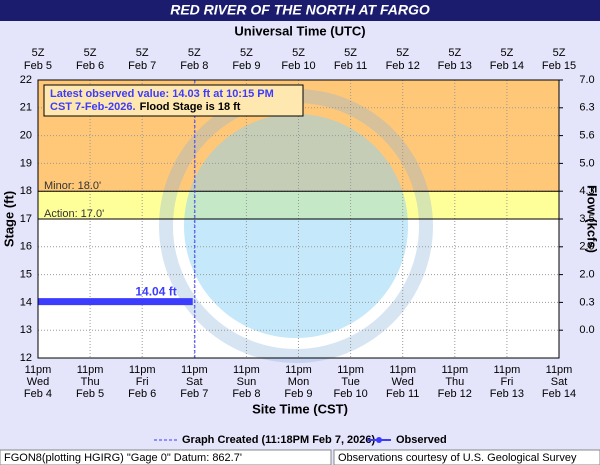  I want to click on x-tick-label: Feb 13, so click(507, 394).